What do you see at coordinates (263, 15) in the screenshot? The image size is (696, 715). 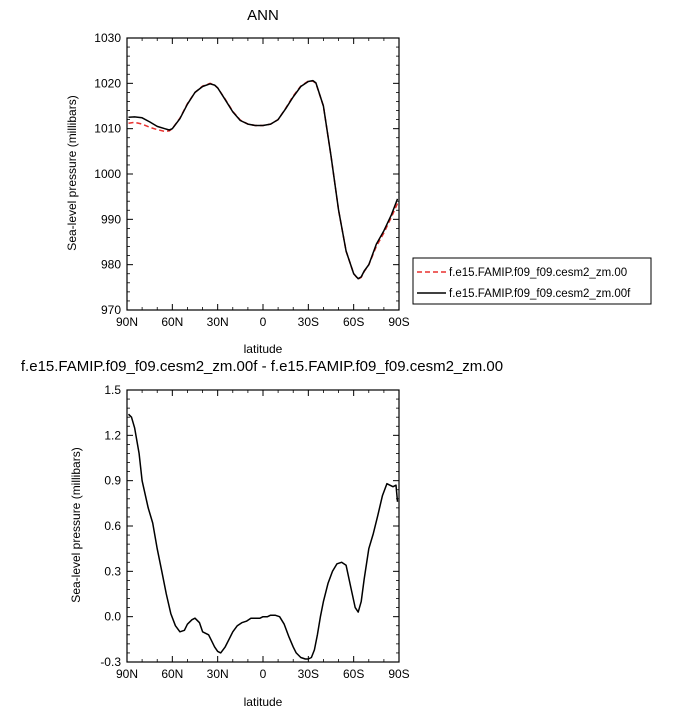 I see `panel-1-title: ANN` at bounding box center [263, 15].